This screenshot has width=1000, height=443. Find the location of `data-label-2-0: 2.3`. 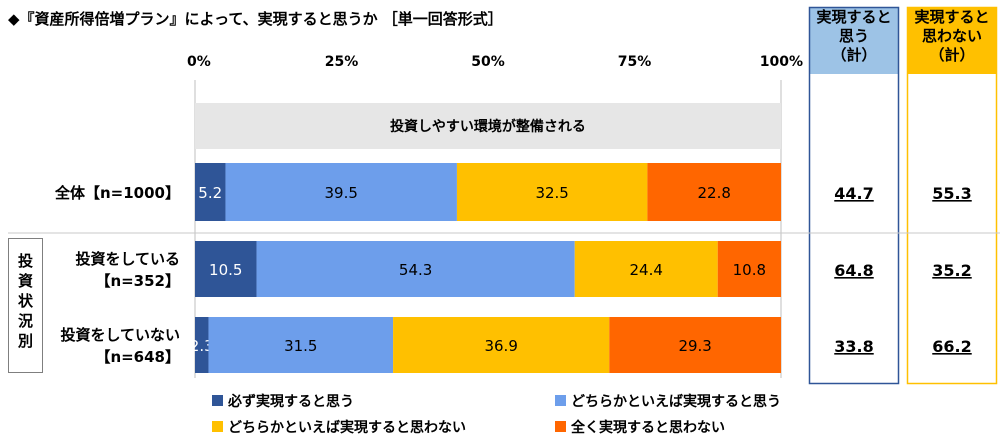

data-label-2-0: 2.3 is located at coordinates (202, 346).